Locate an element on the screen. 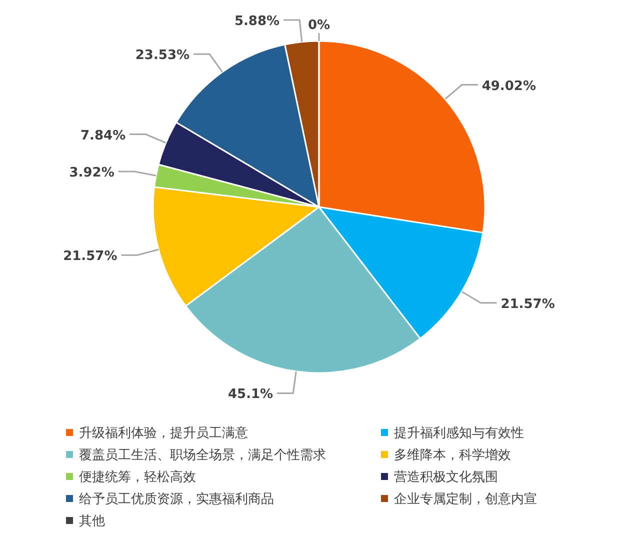 This screenshot has width=642, height=534. data-label: 49.02% is located at coordinates (509, 86).